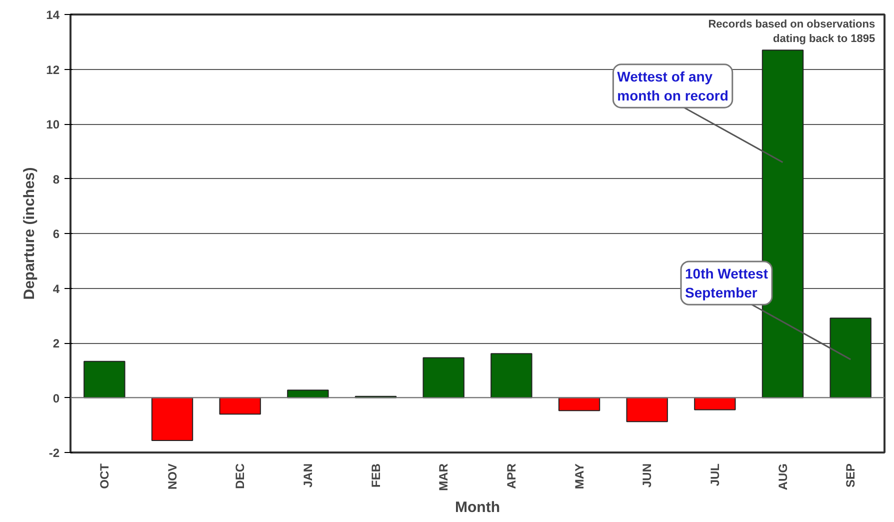 Image resolution: width=894 pixels, height=522 pixels. I want to click on x-tick-label: SEP, so click(851, 475).